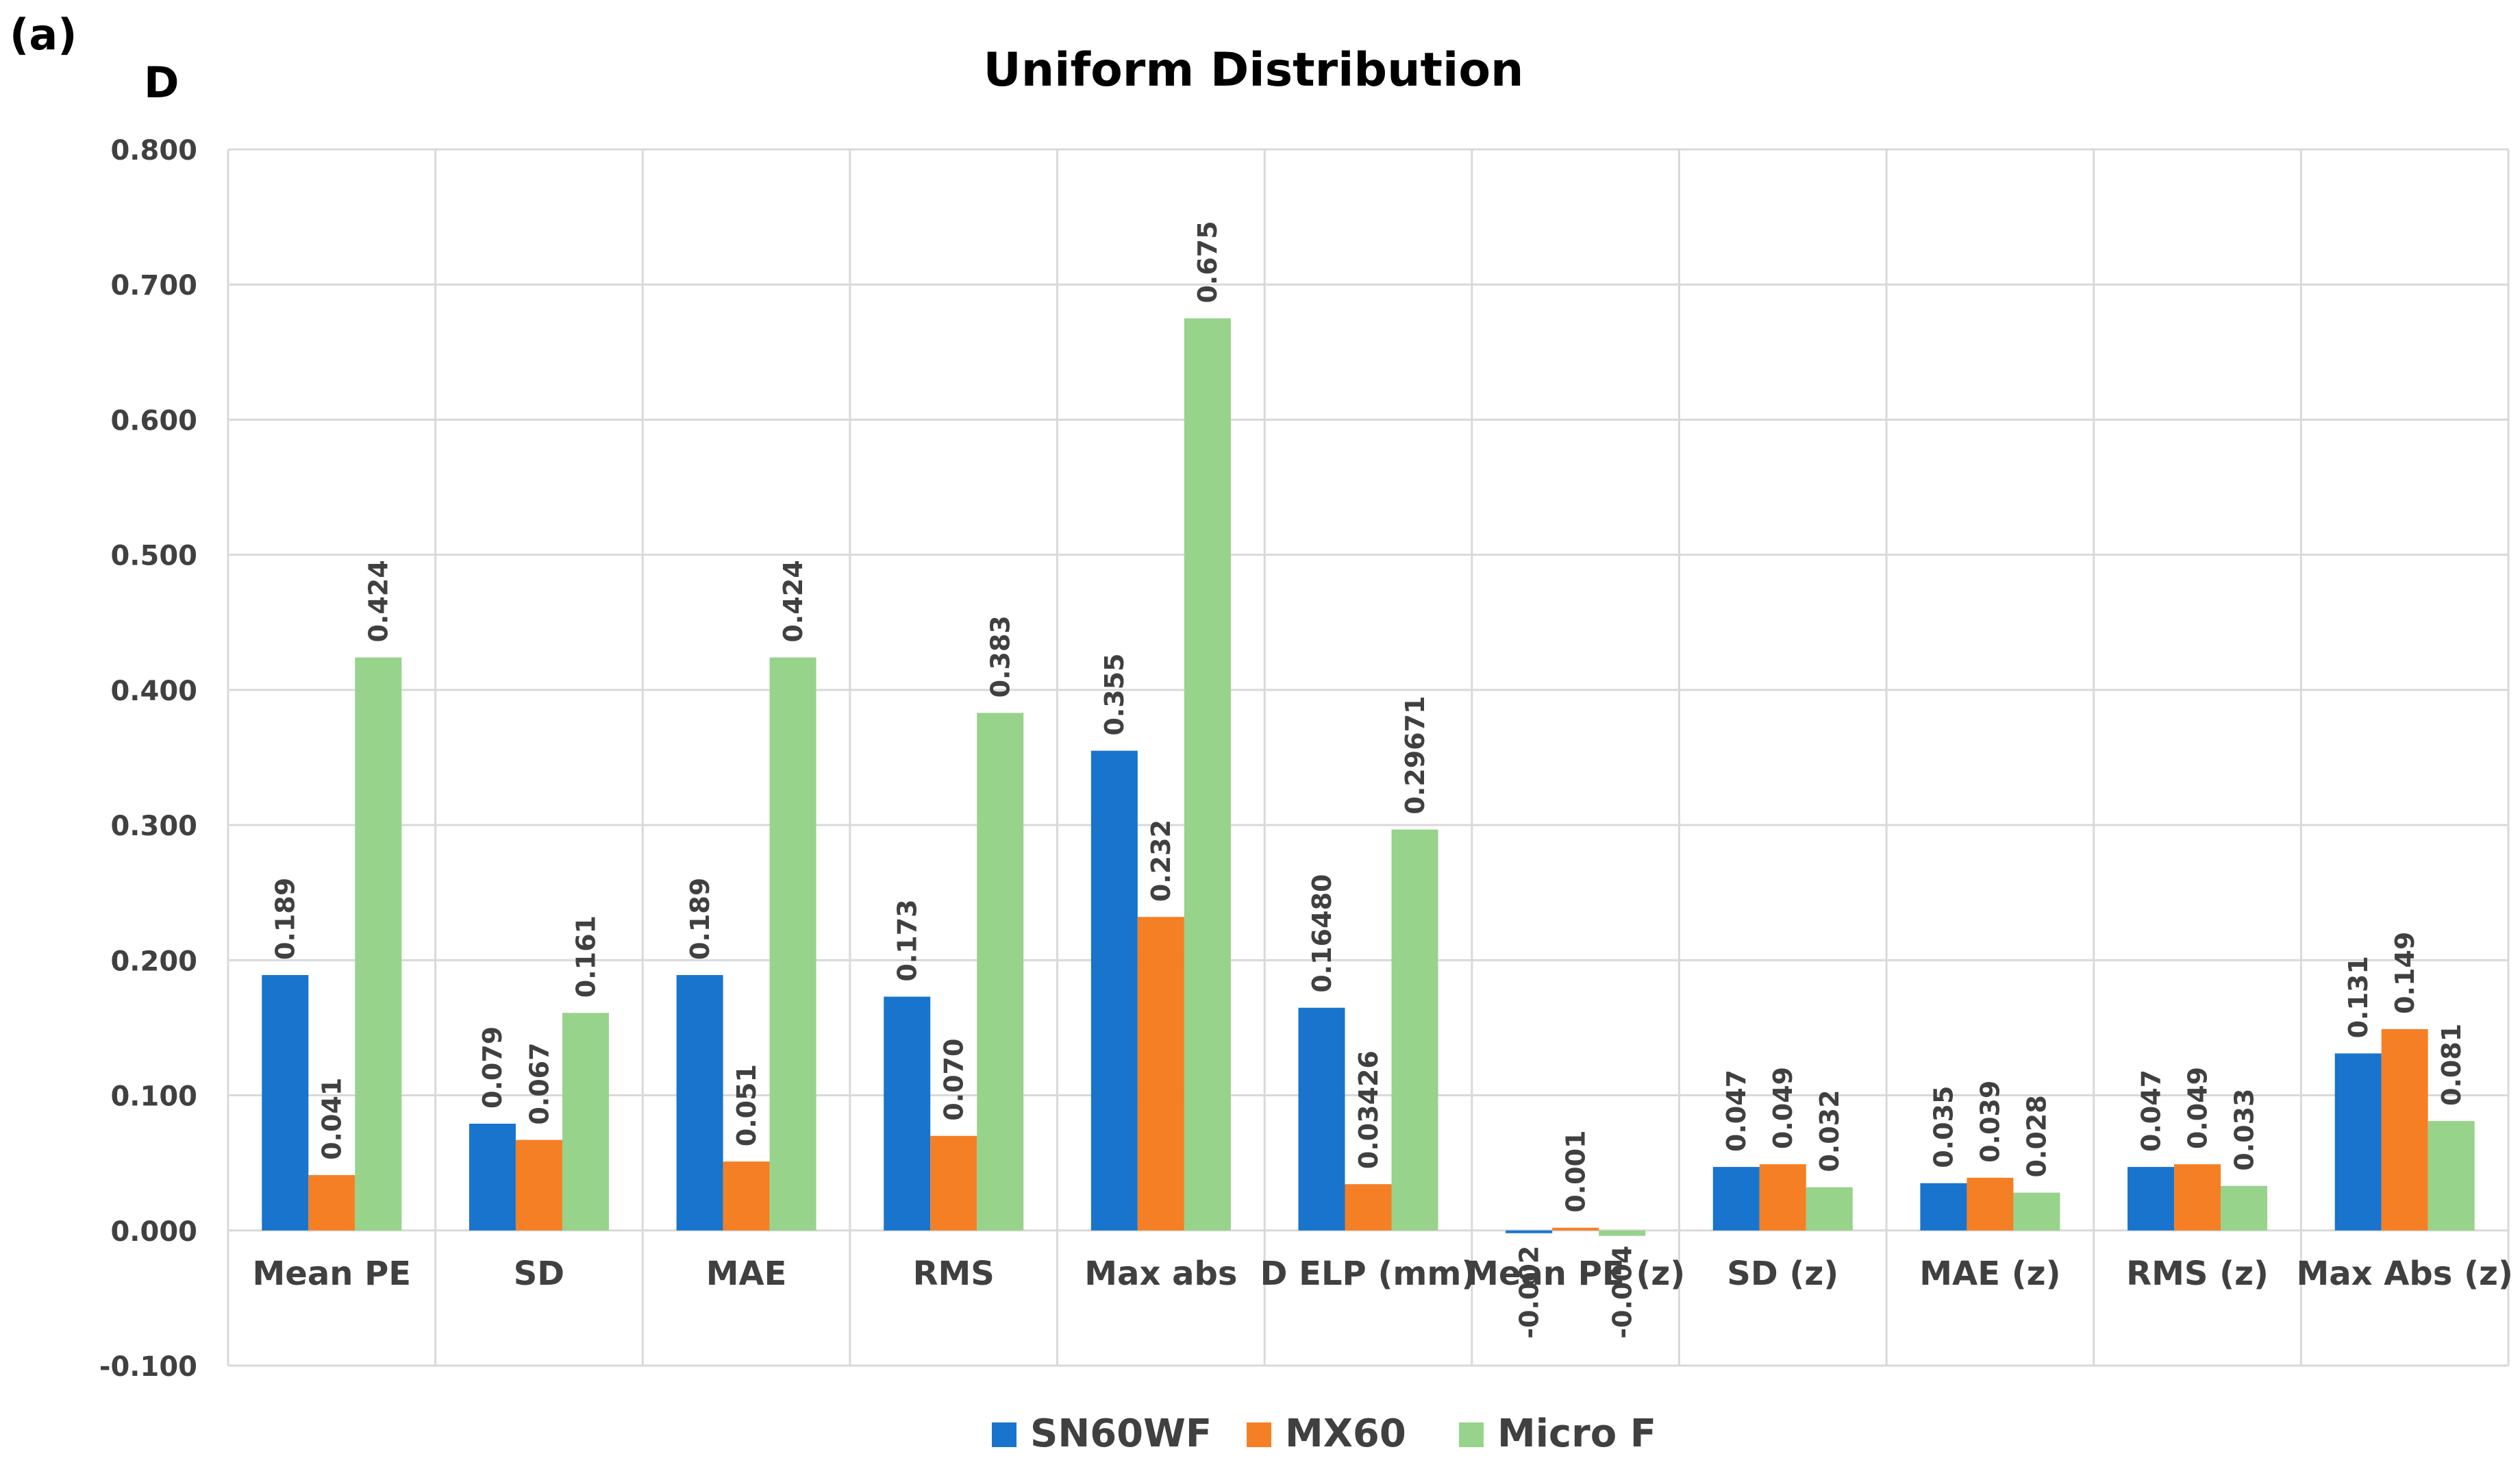 The width and height of the screenshot is (2520, 1467). I want to click on data-label: 0.161, so click(586, 956).